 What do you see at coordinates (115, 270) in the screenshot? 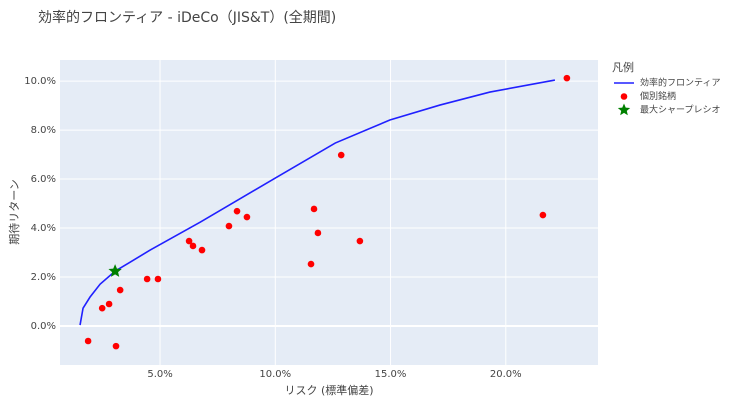
I see `star-marker` at bounding box center [115, 270].